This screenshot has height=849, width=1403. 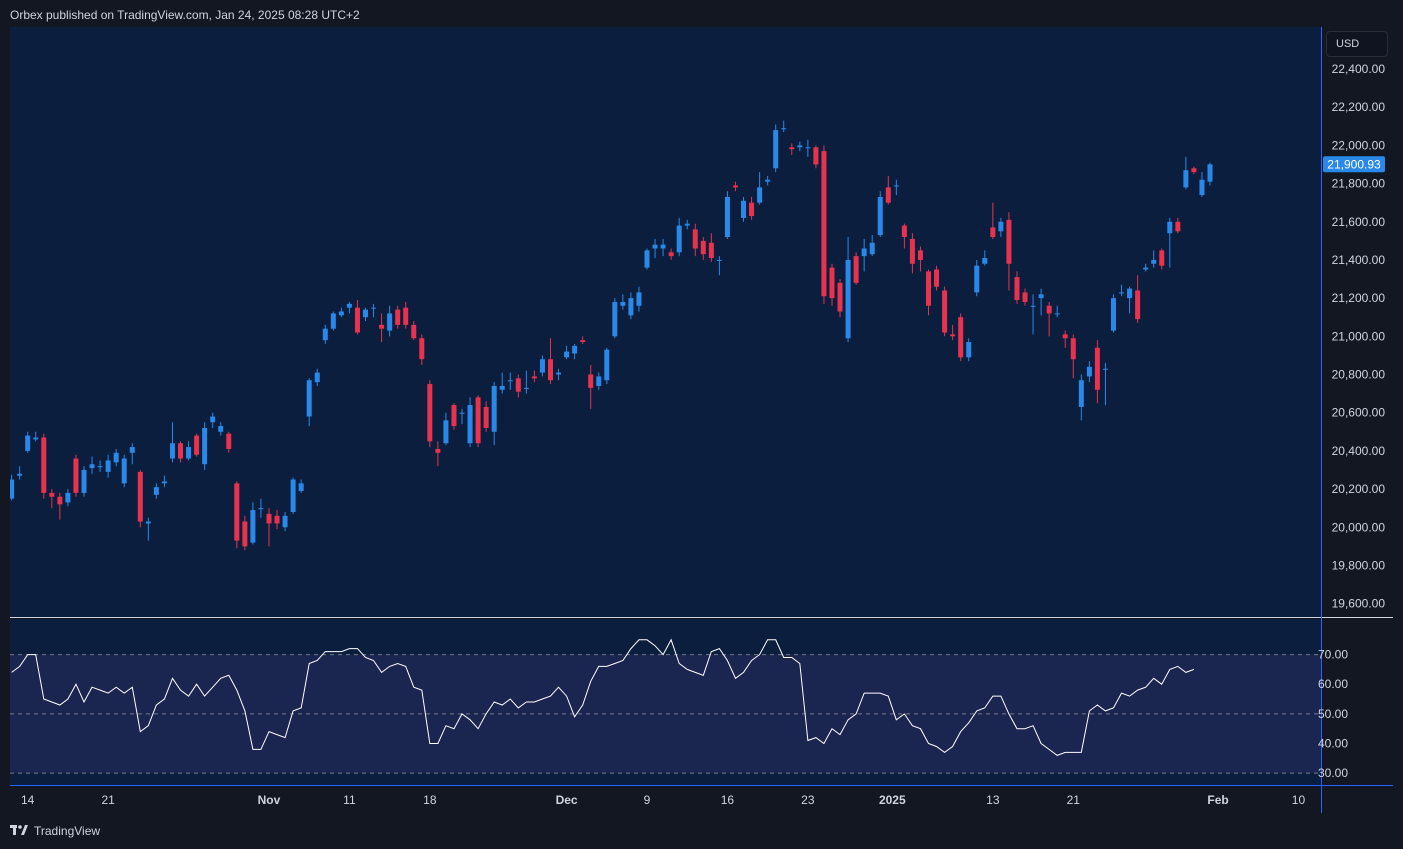 What do you see at coordinates (1357, 44) in the screenshot?
I see `currency-selector: USD` at bounding box center [1357, 44].